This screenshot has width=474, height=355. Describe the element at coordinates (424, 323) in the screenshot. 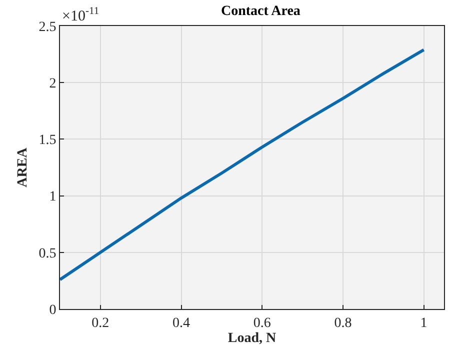

I see `x-tick-label: 1` at that location.